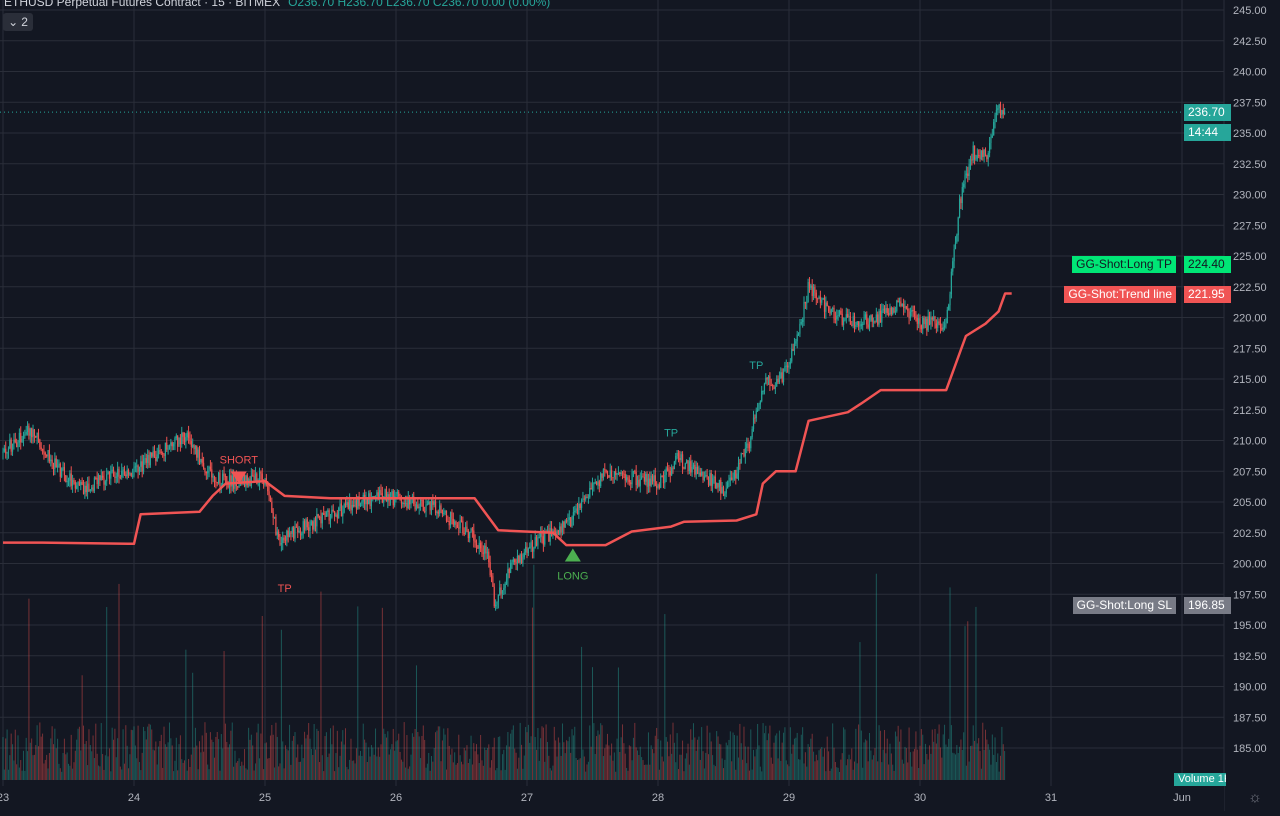  Describe the element at coordinates (396, 798) in the screenshot. I see `time-axis-label: 26` at that location.